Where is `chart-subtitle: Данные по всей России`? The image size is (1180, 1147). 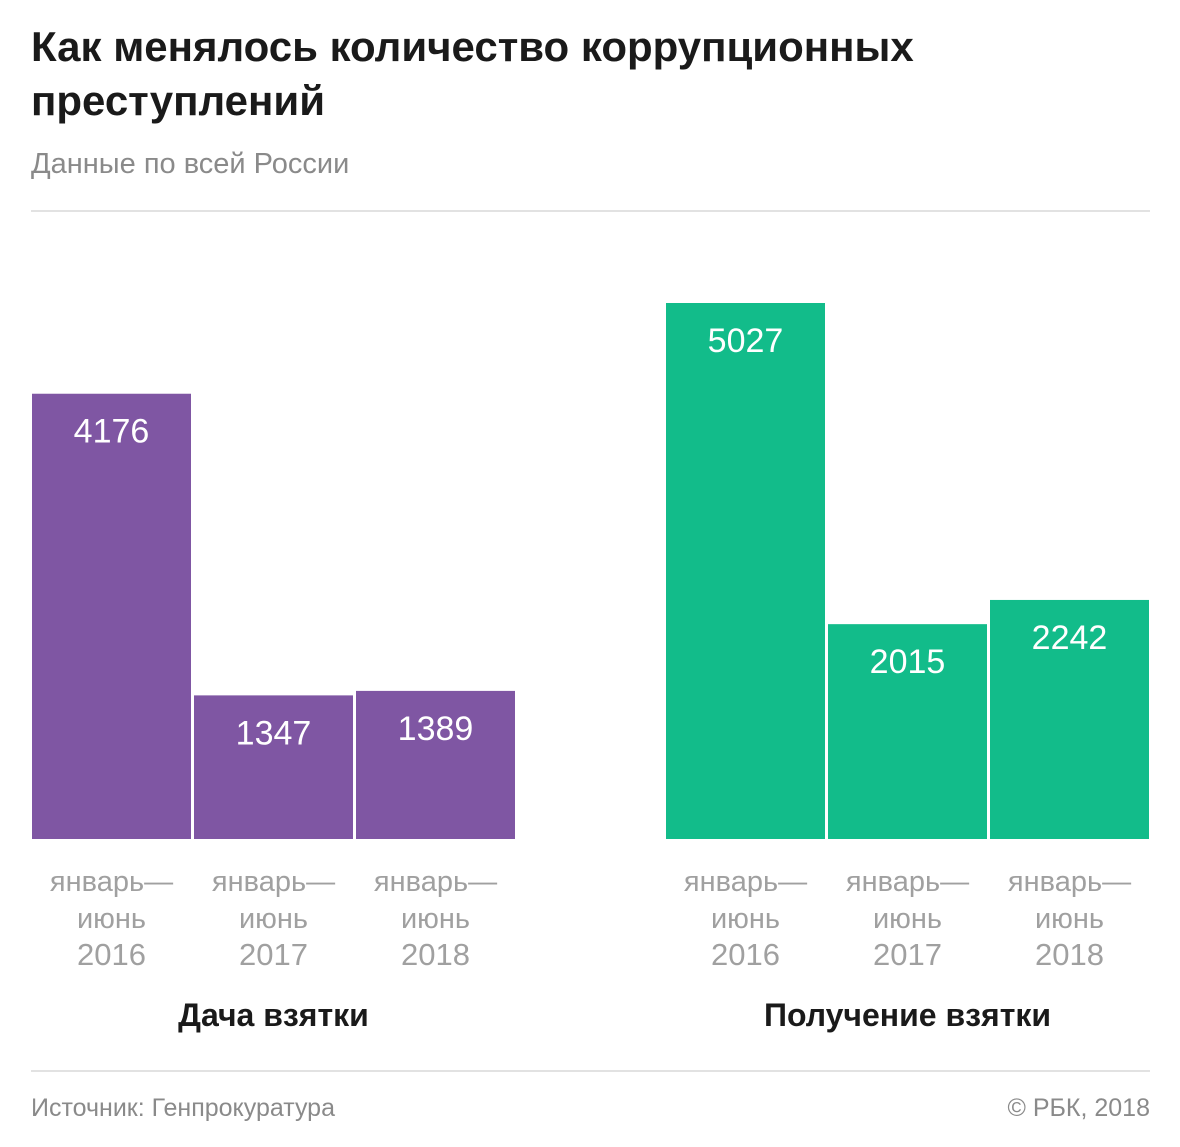 chart-subtitle: Данные по всей России is located at coordinates (190, 164).